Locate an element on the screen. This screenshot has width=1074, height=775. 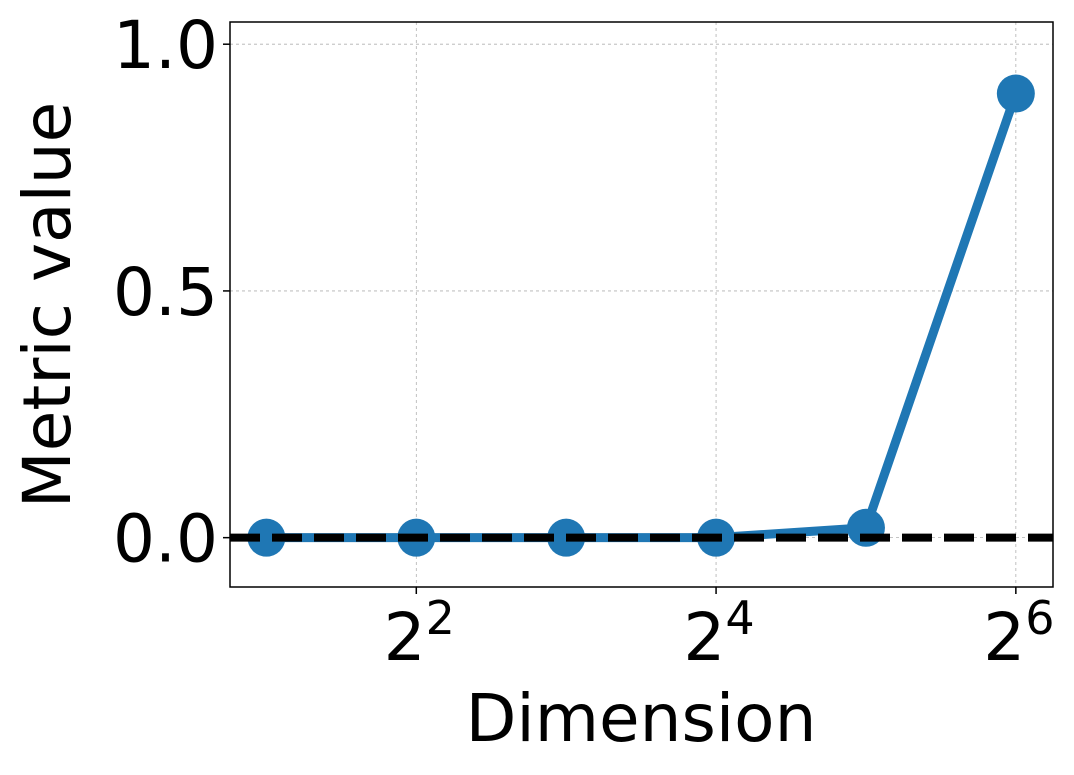
x-tick-label: 26 is located at coordinates (1018, 633).